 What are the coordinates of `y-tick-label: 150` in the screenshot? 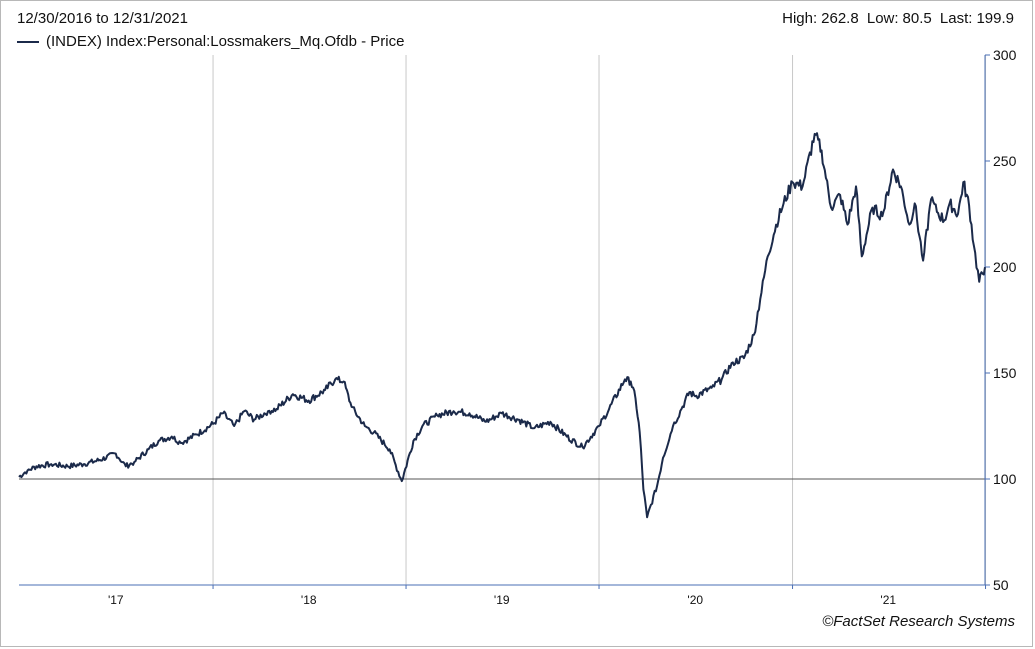 It's located at (1005, 373).